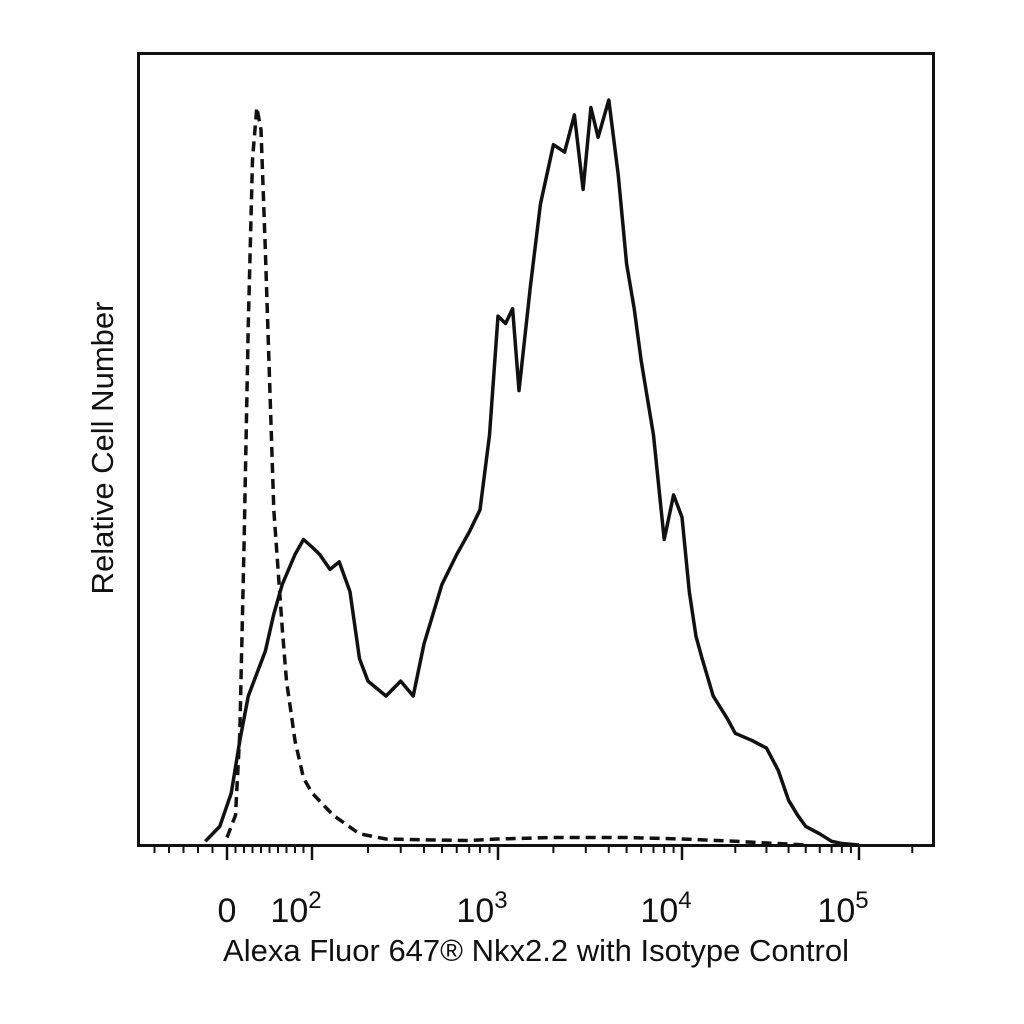 This screenshot has width=1024, height=1024. What do you see at coordinates (842, 908) in the screenshot?
I see `x-tick-label: 10⁵` at bounding box center [842, 908].